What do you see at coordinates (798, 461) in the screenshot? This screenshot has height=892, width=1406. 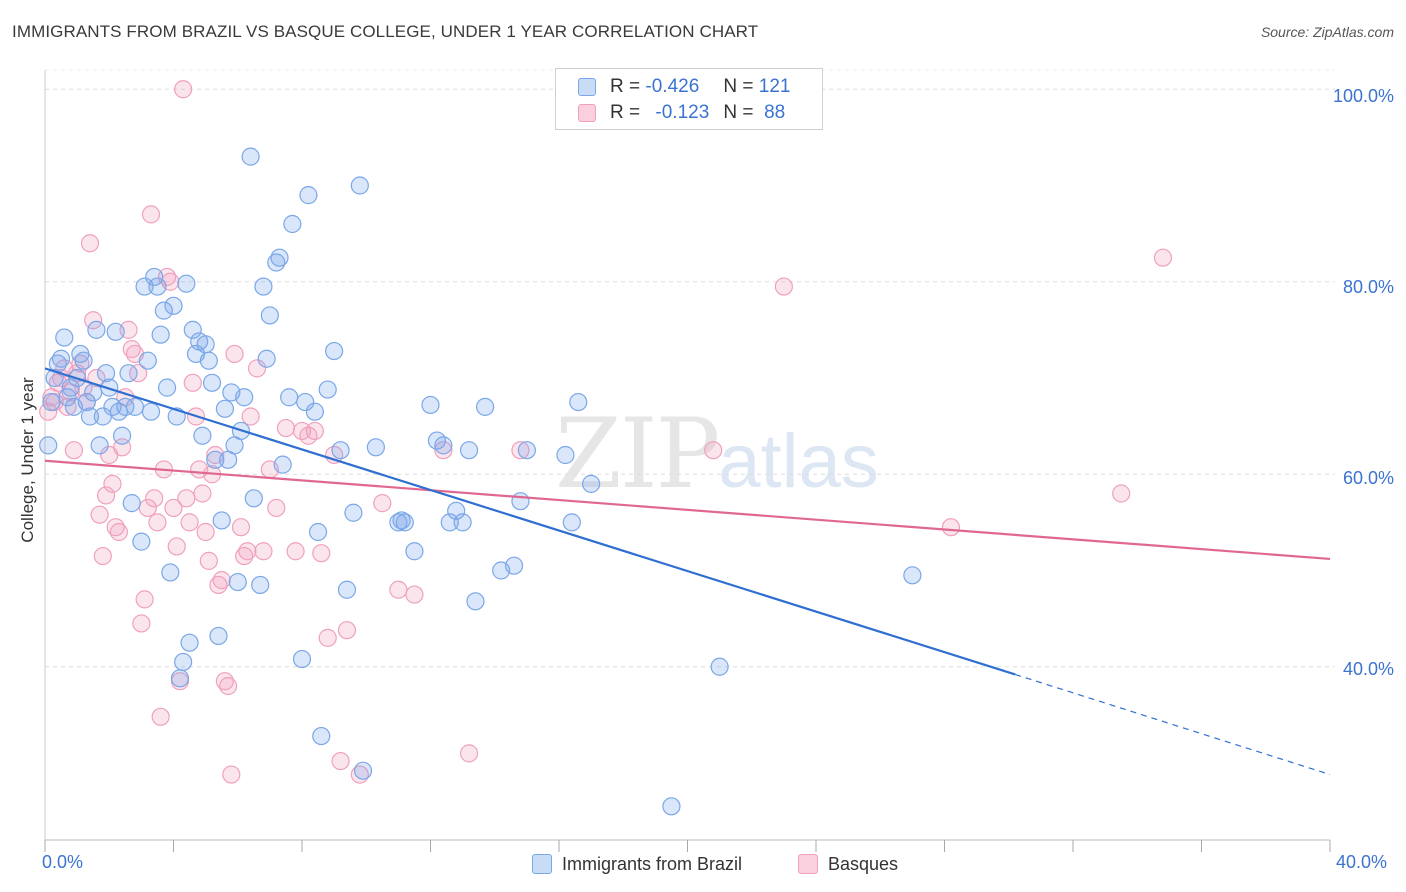 I see `watermark-atlas: atlas` at bounding box center [798, 461].